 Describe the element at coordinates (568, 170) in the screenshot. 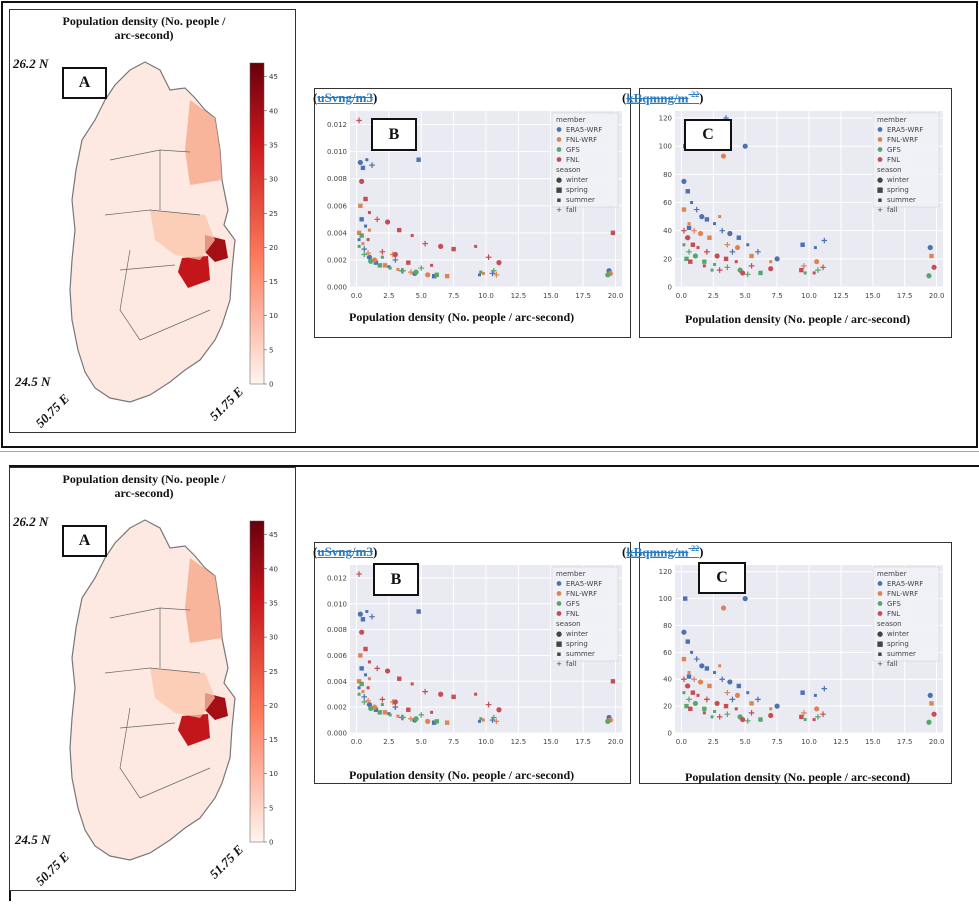

I see `legend-season-title: season` at that location.